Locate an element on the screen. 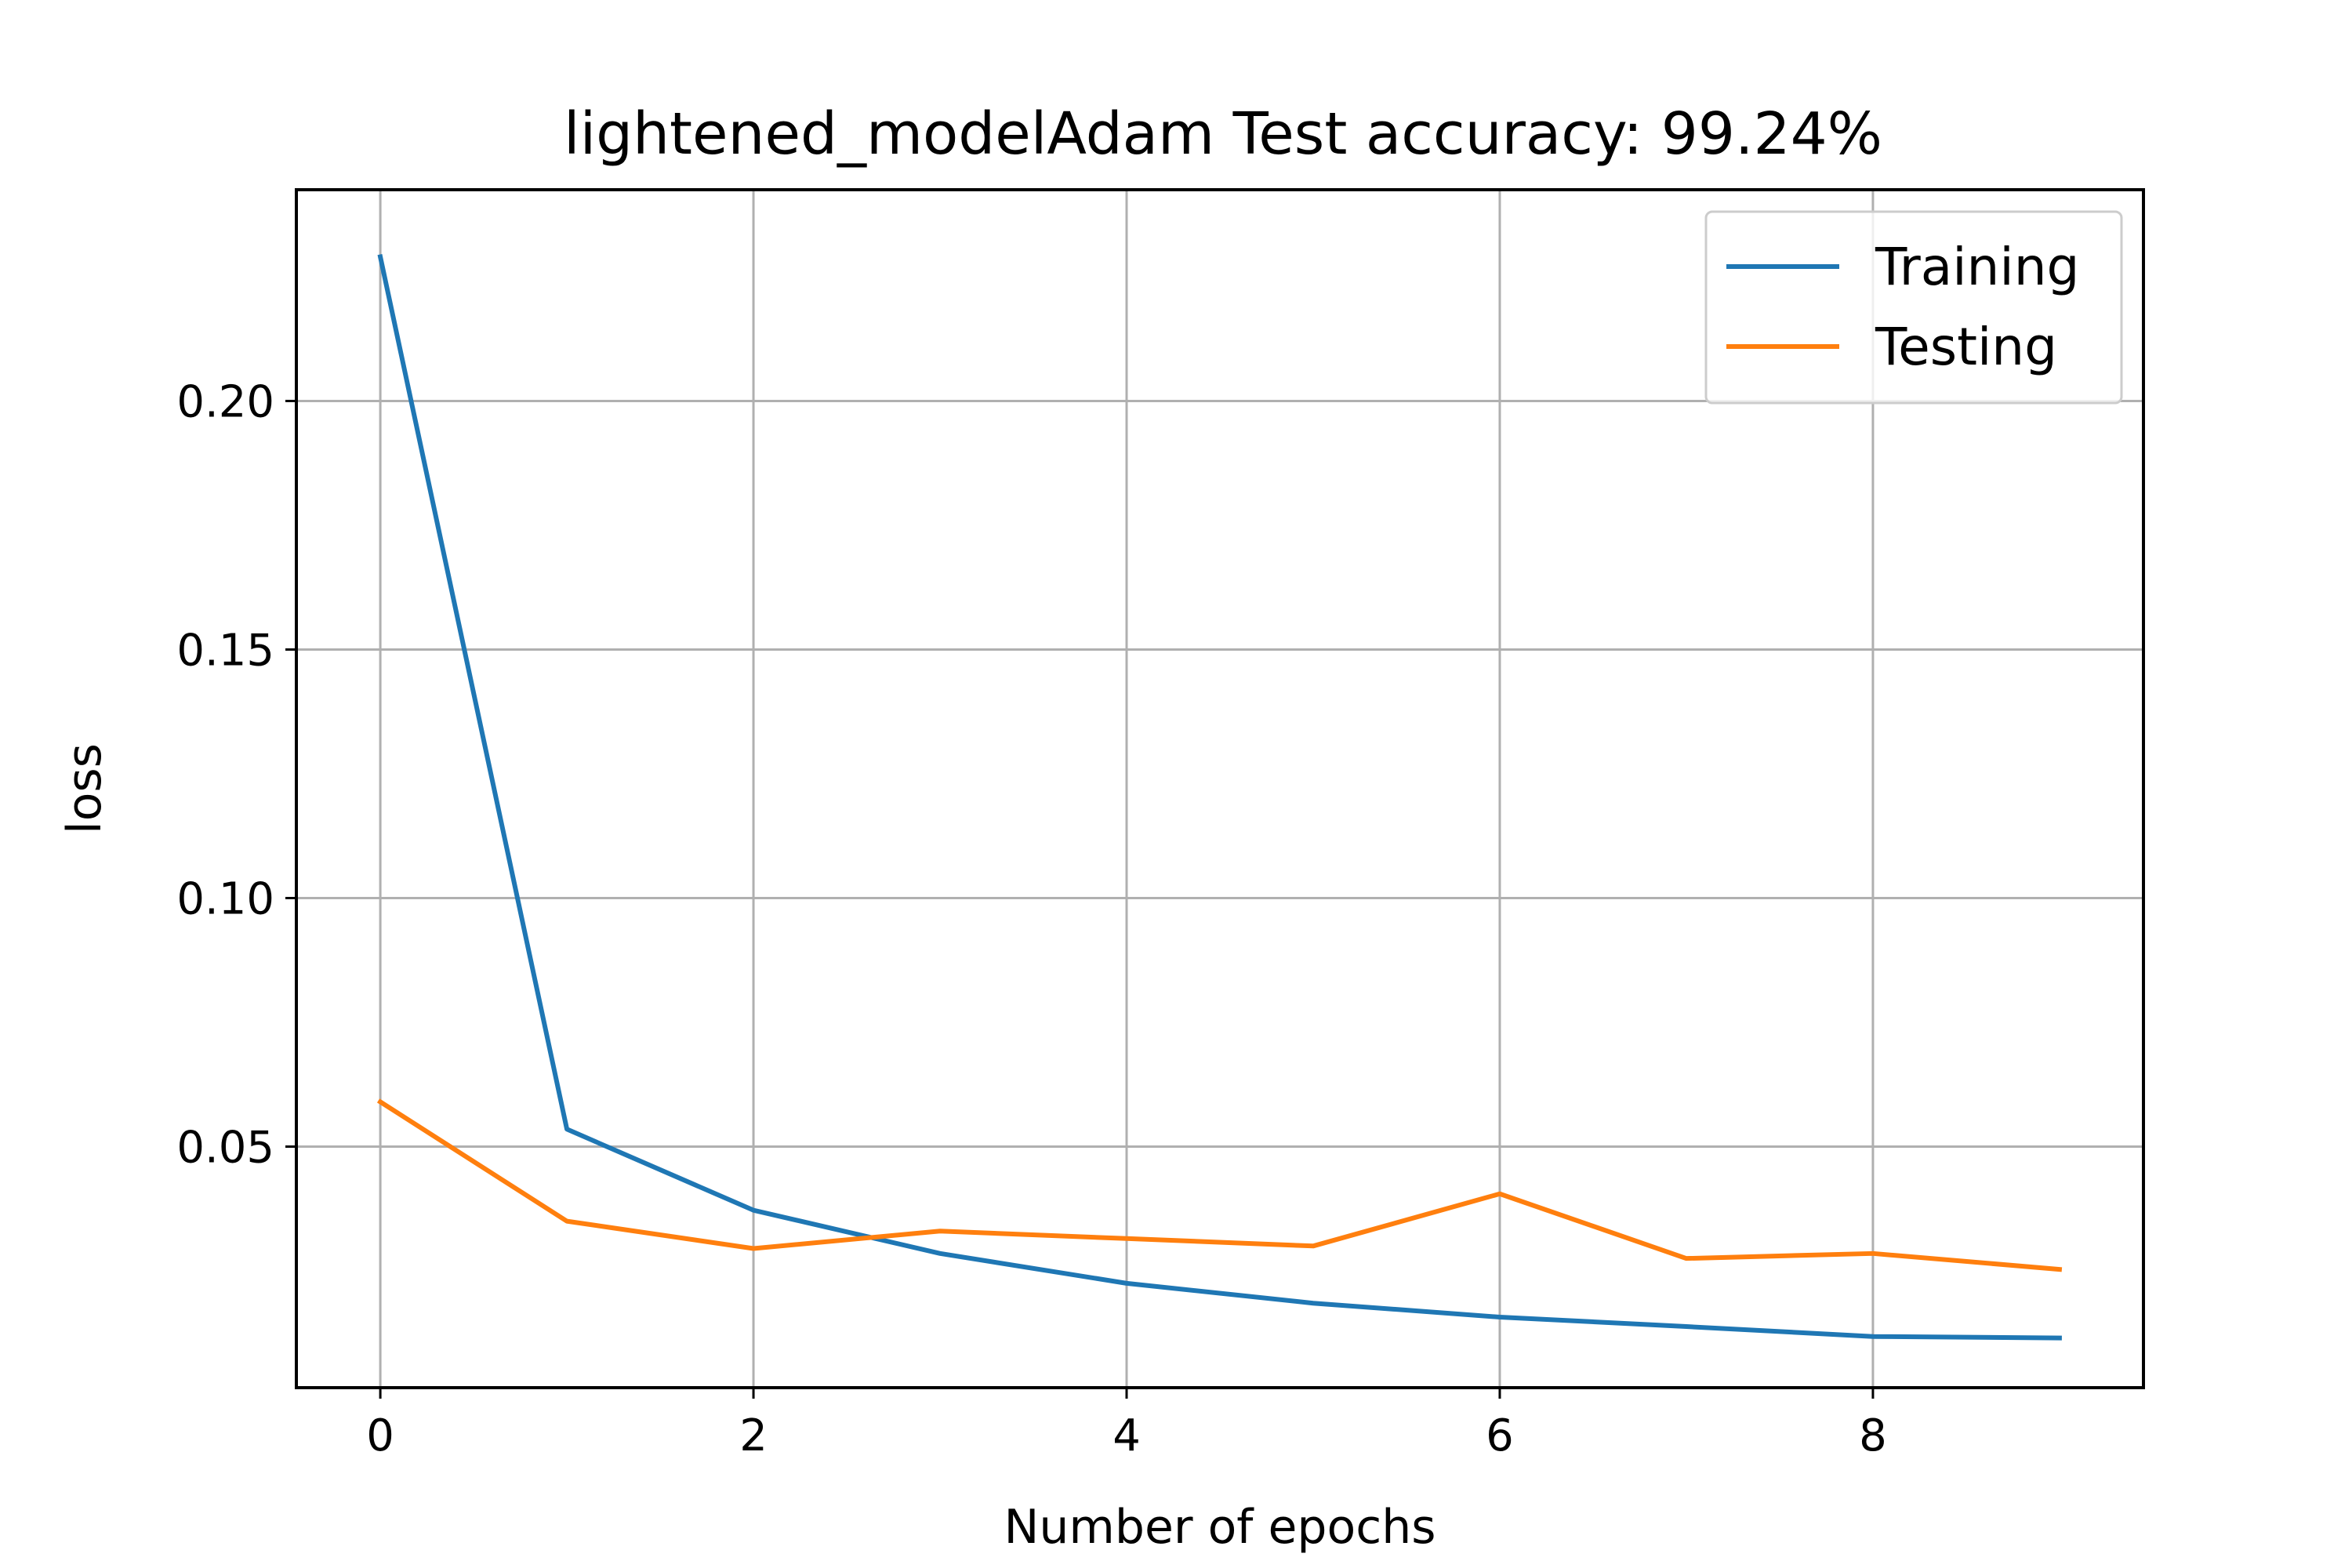 Image resolution: width=2352 pixels, height=1568 pixels. y-tick-label: 0.10 is located at coordinates (225, 899).